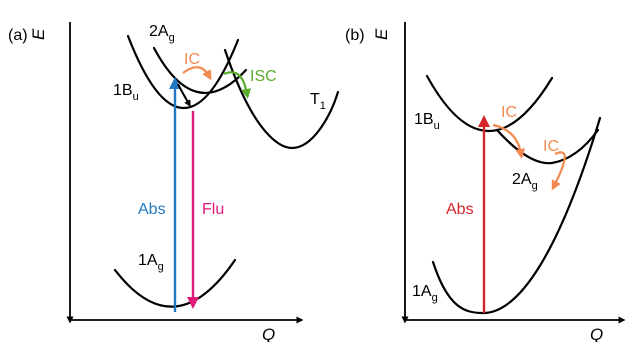 The height and width of the screenshot is (342, 630). Describe the element at coordinates (18, 35) in the screenshot. I see `panel-a-label: (a)` at that location.